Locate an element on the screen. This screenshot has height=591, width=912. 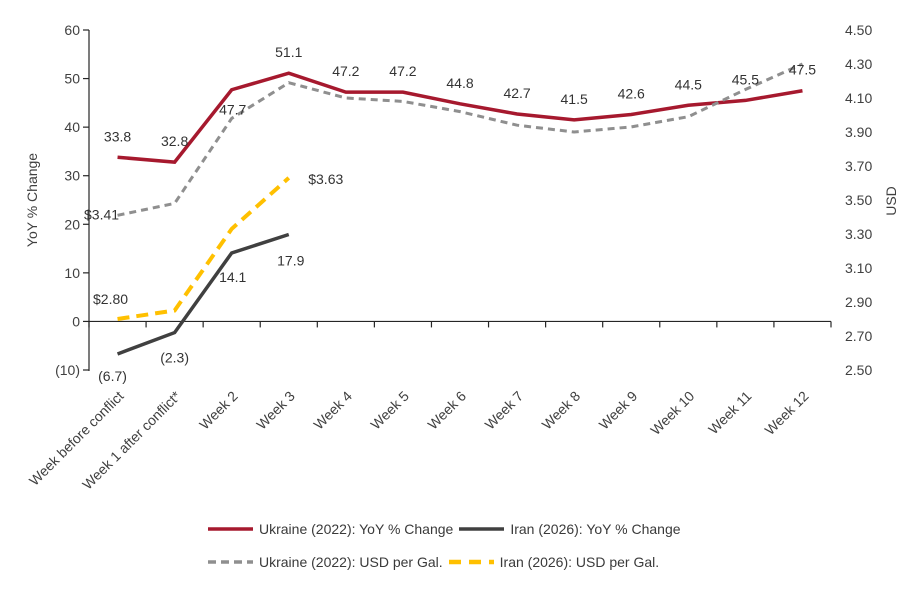
x-axis-label: Week 4 is located at coordinates (332, 410).